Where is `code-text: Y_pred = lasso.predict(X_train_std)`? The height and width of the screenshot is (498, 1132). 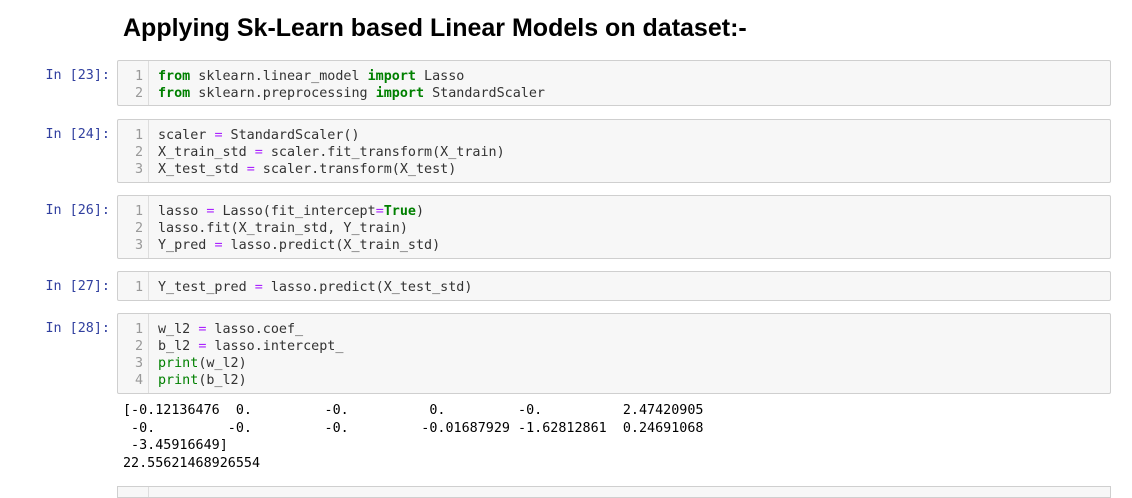 code-text: Y_pred = lasso.predict(X_train_std) is located at coordinates (299, 245).